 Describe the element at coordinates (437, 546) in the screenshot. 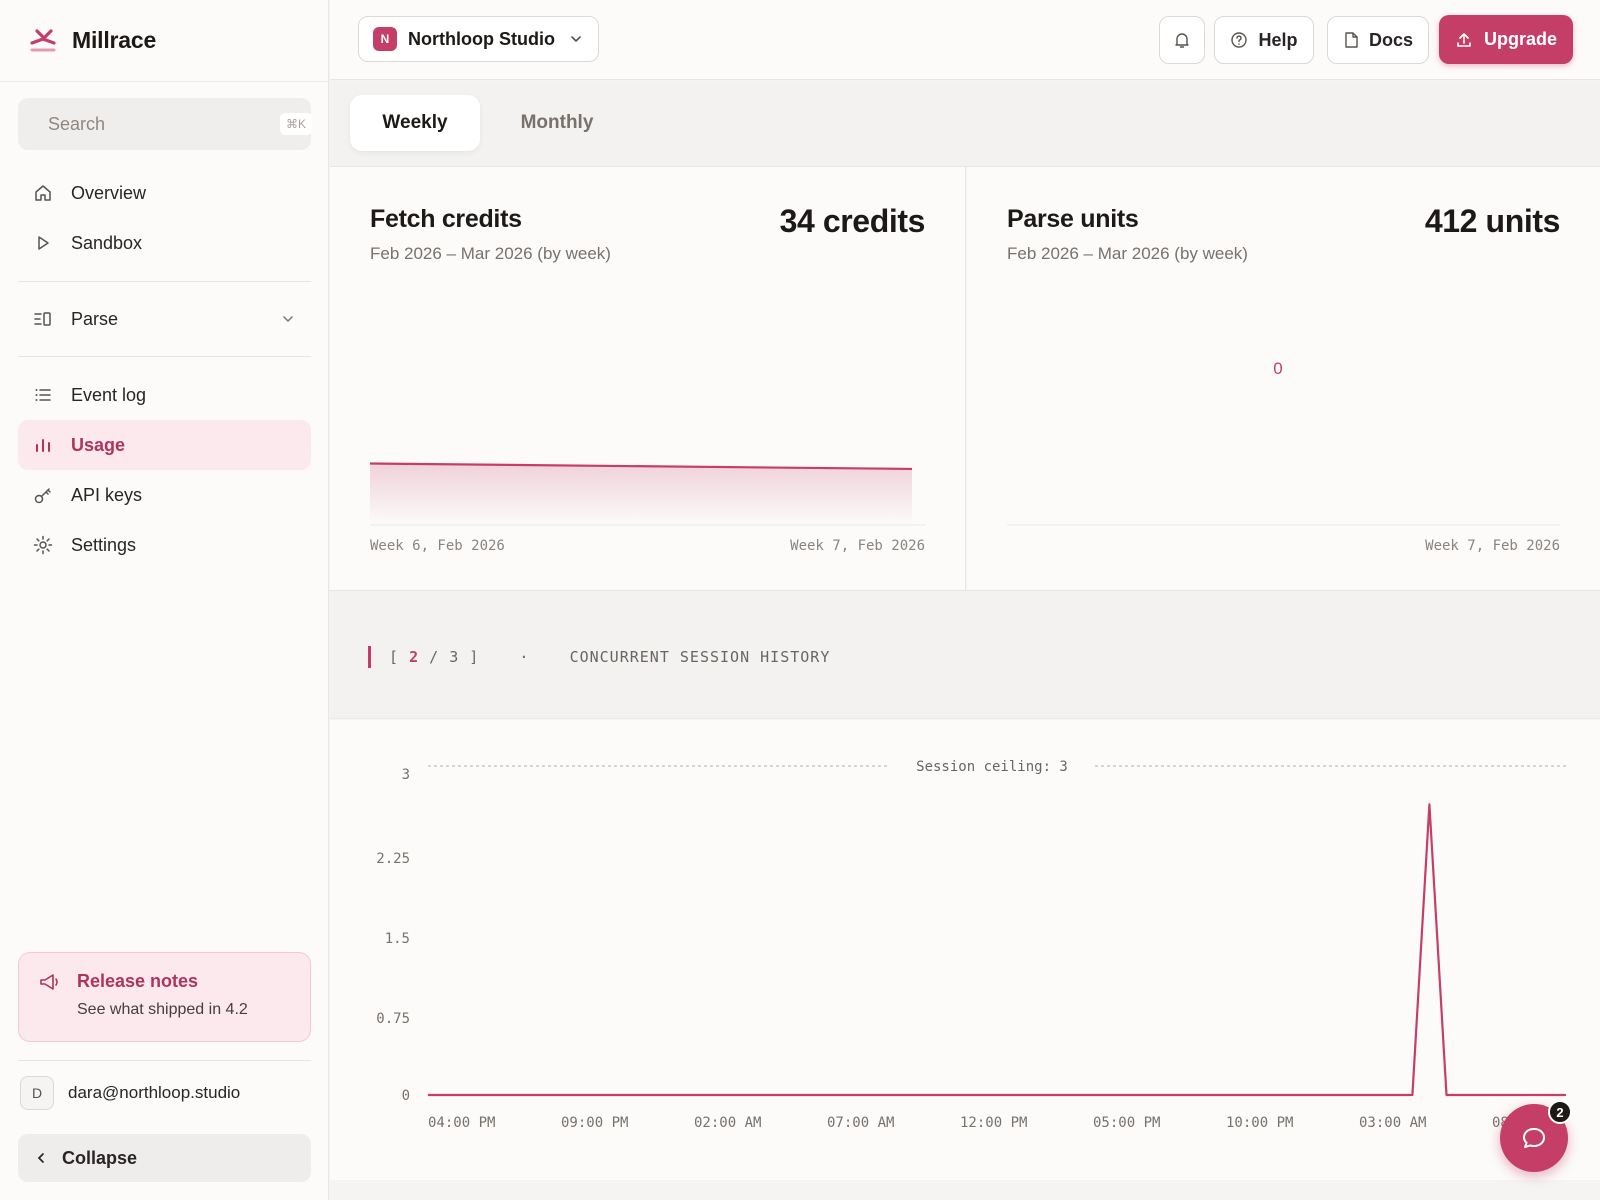

I see `x-tick-label: Week 6, Feb 2026` at that location.